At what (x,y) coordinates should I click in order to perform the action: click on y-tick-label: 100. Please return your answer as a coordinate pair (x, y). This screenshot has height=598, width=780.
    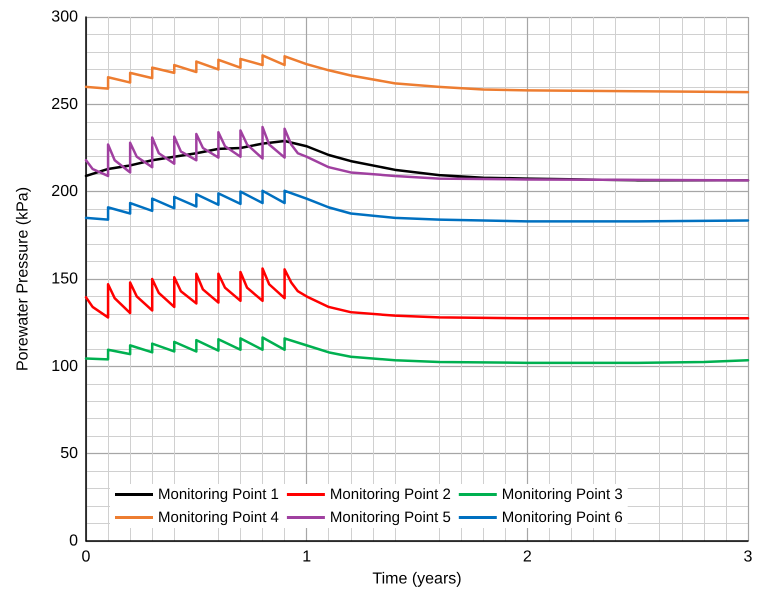
    Looking at the image, I should click on (64, 366).